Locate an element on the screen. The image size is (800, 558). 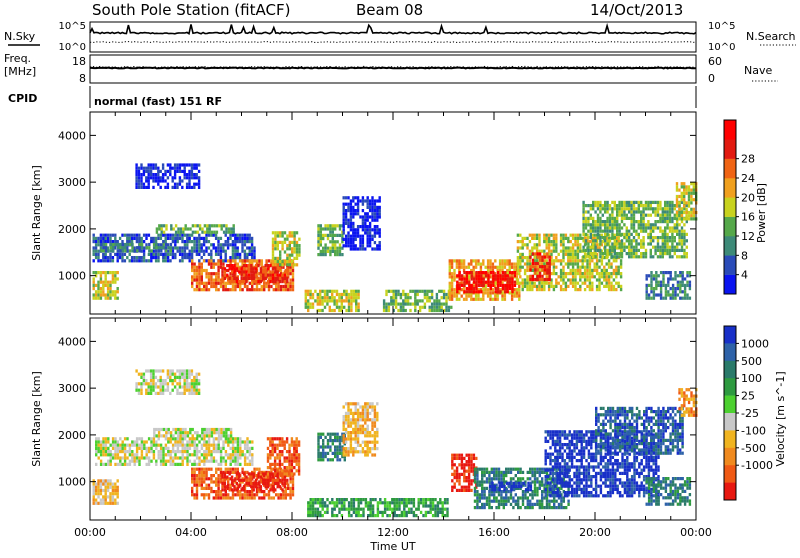
power-colorbar-label: Power [dB] is located at coordinates (761, 213).